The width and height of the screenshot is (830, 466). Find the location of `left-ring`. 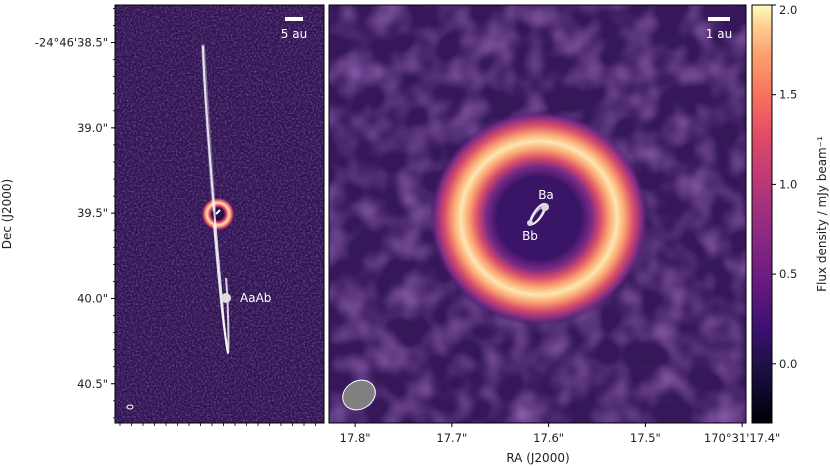

left-ring is located at coordinates (218, 214).